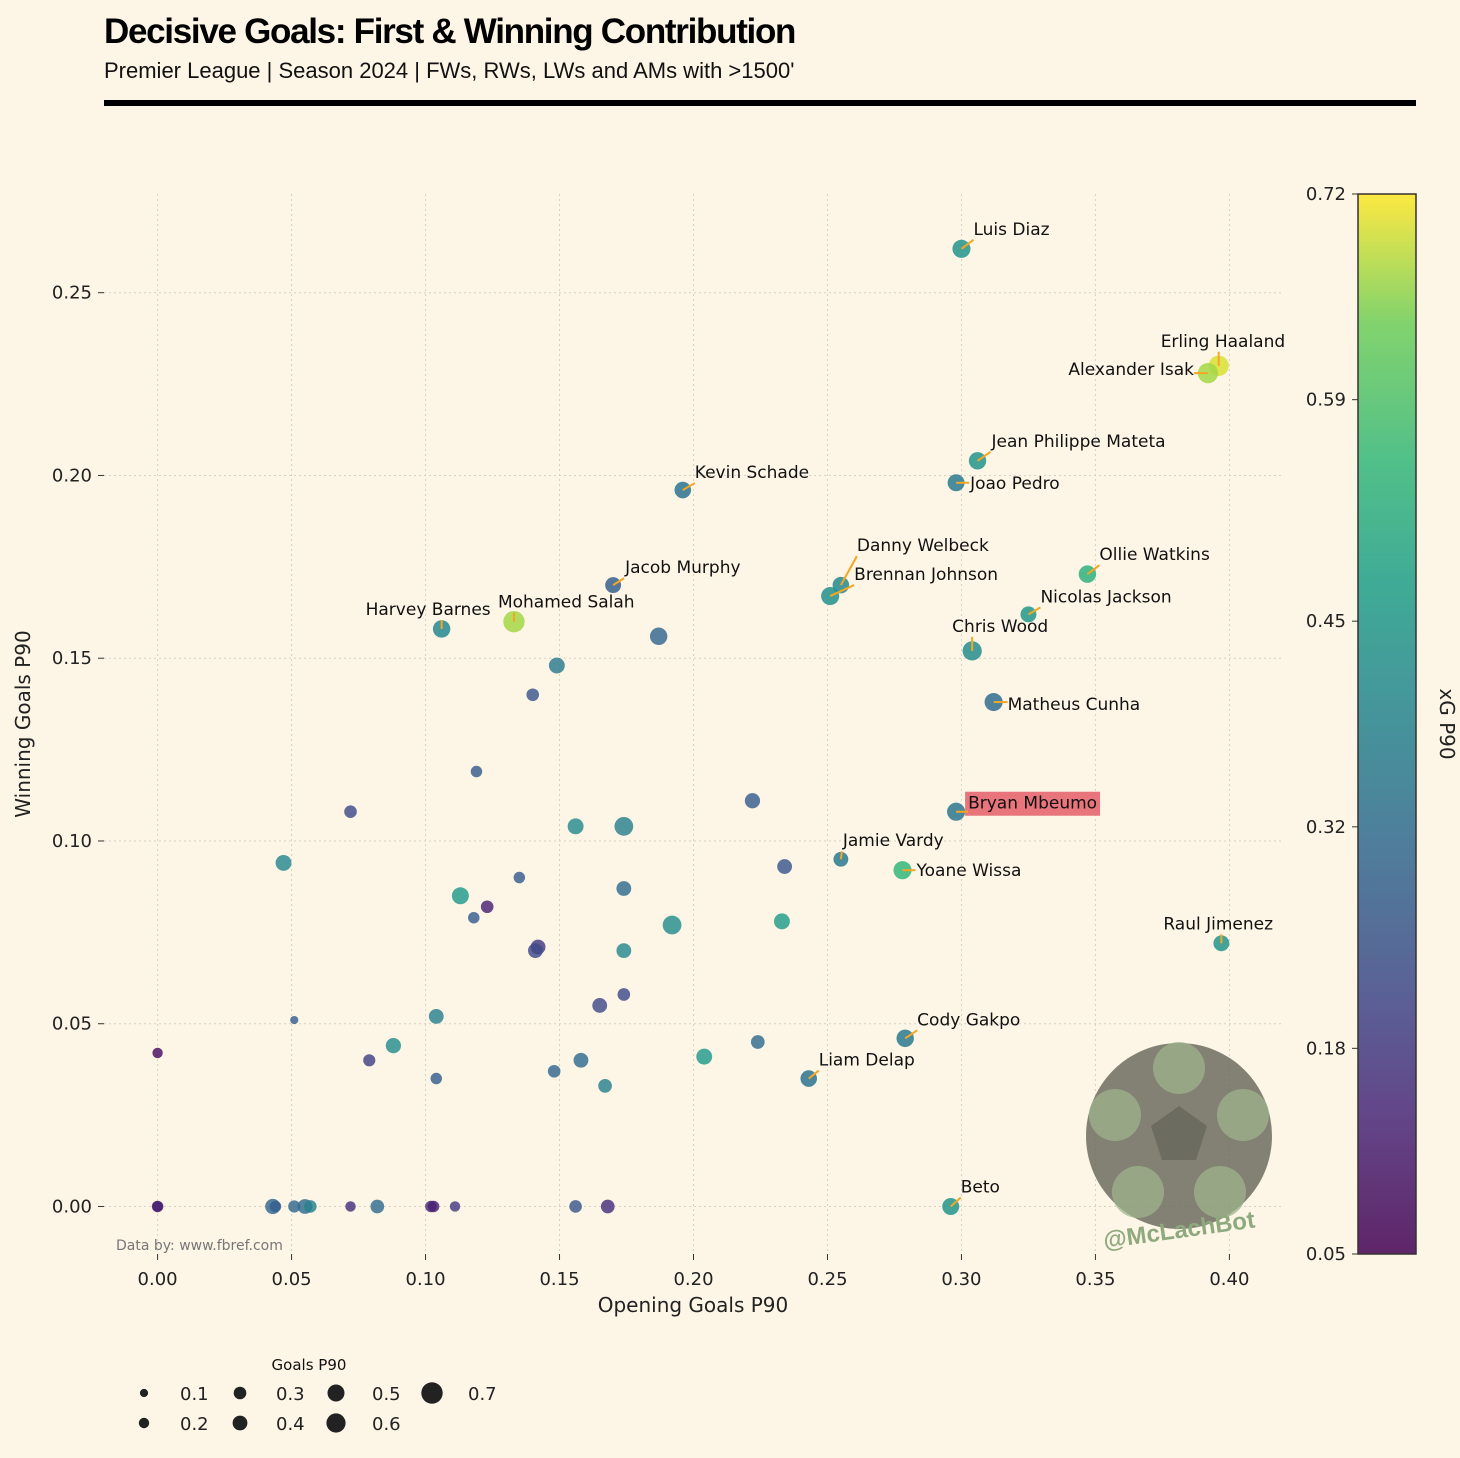  I want to click on colorbar-tick-label: 0.59, so click(1326, 400).